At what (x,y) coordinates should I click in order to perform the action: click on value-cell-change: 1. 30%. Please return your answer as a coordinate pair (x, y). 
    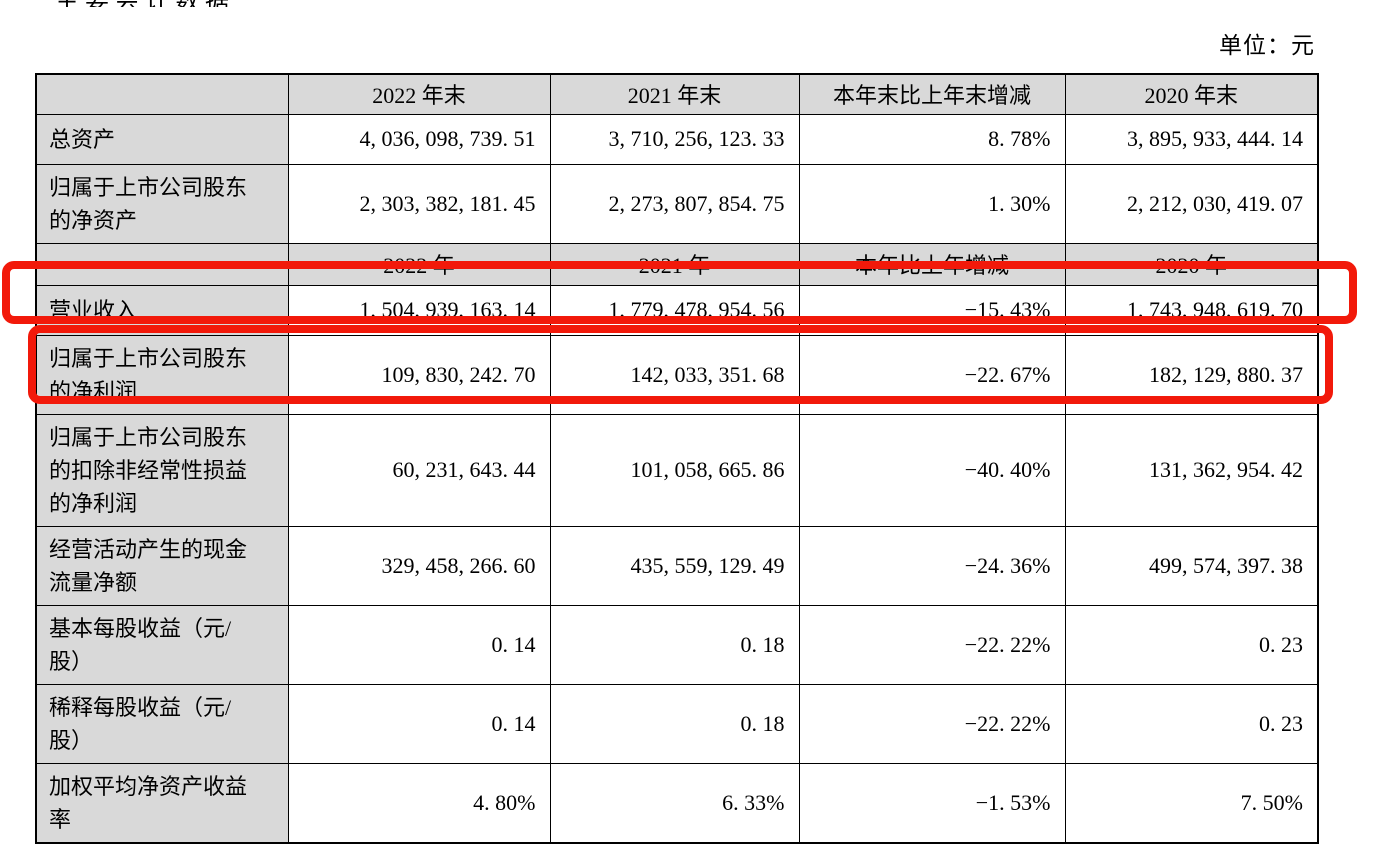
    Looking at the image, I should click on (932, 203).